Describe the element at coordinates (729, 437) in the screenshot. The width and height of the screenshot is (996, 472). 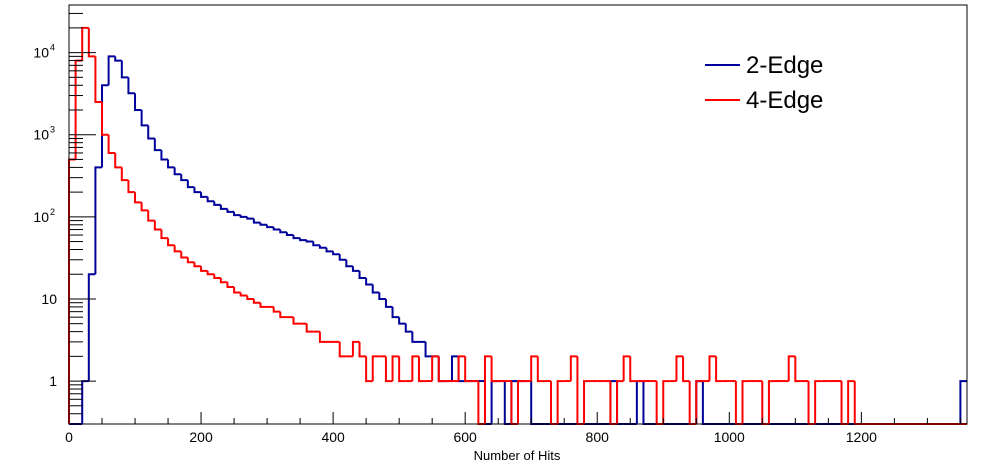
I see `x-tick-label: 1000` at that location.